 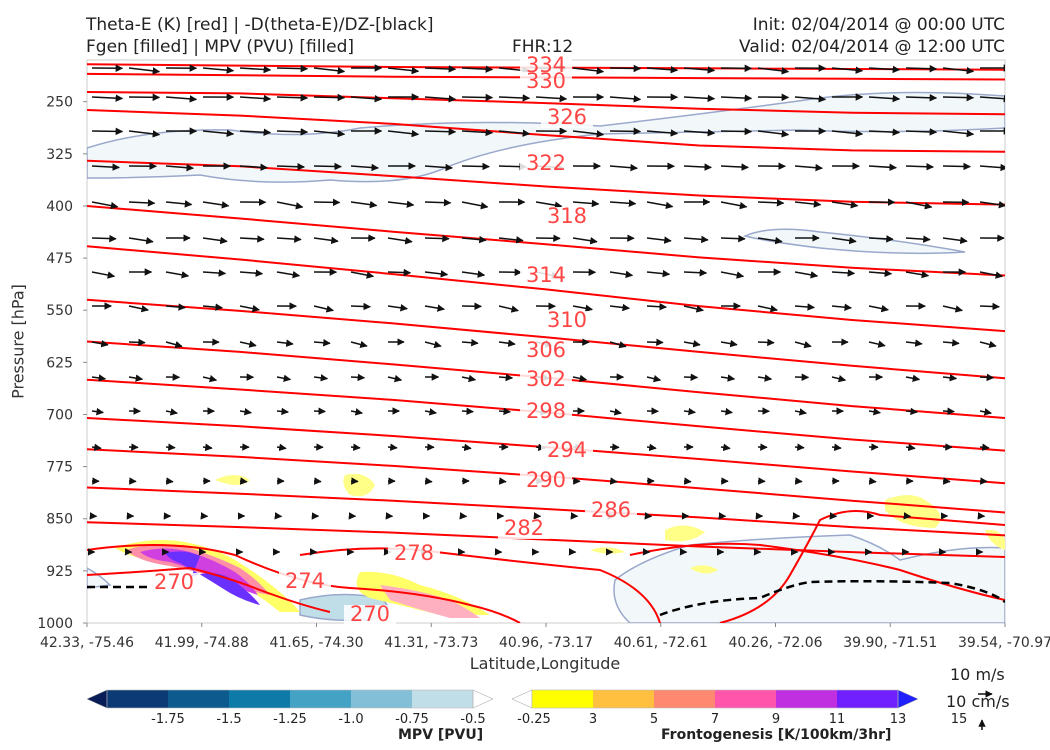 I want to click on header-right-line2: Valid: 02/04/2014 @ 12:00 UTC, so click(x=872, y=47).